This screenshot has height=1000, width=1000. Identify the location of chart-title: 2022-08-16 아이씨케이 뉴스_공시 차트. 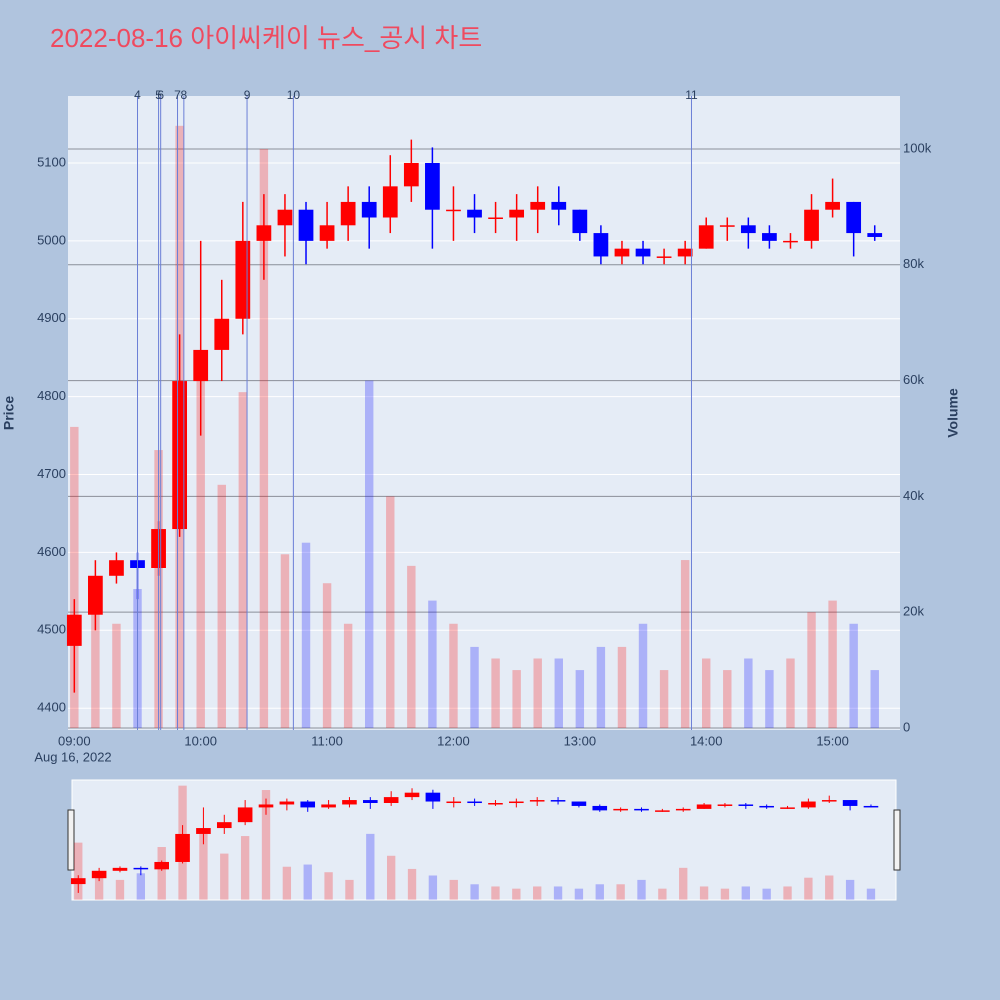
(266, 38).